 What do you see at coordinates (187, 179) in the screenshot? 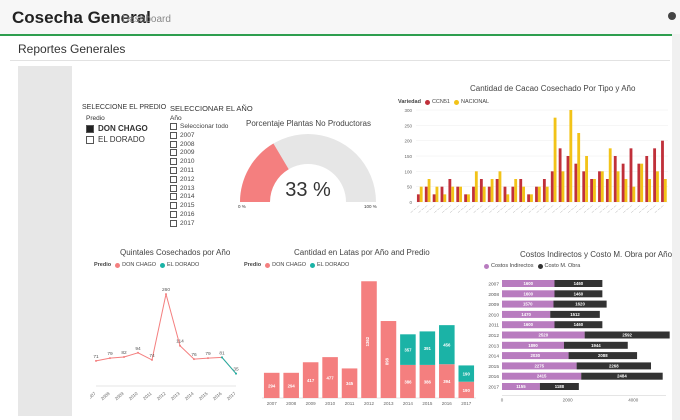
I see `year-slicer-label: 2012` at bounding box center [187, 179].